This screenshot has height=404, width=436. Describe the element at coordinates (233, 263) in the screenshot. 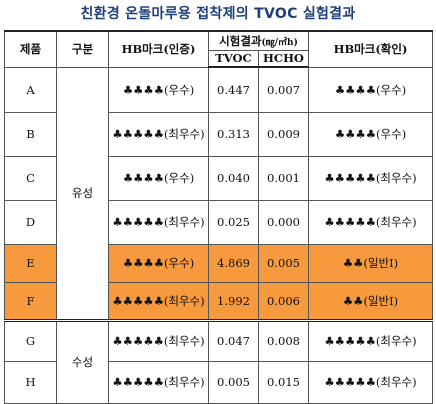

I see `cell-tvoc: 4.869` at that location.